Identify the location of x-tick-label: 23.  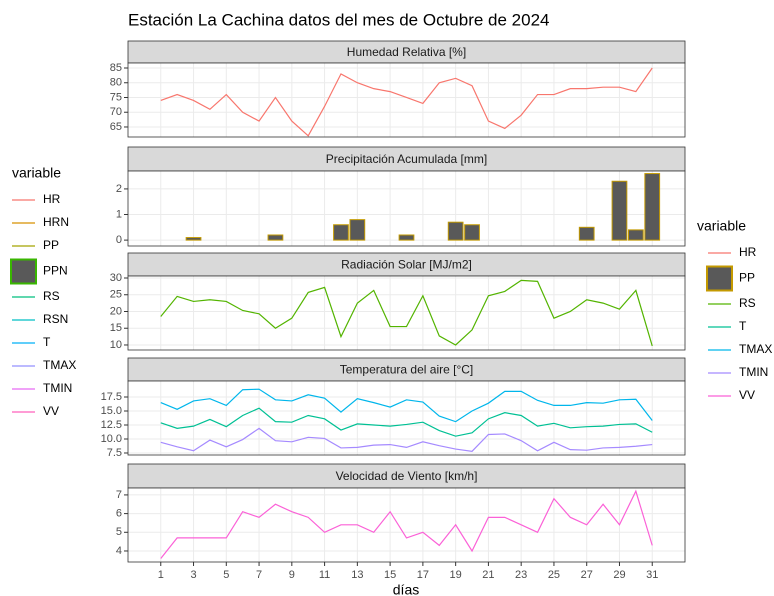
(521, 575).